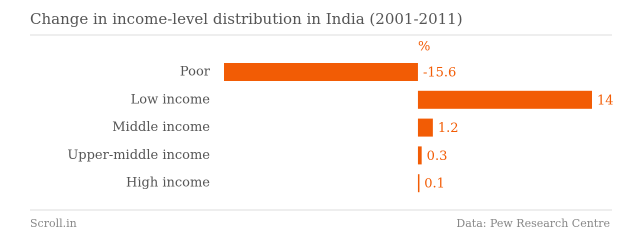  Describe the element at coordinates (138, 155) in the screenshot. I see `category-label: Upper-middle income` at that location.